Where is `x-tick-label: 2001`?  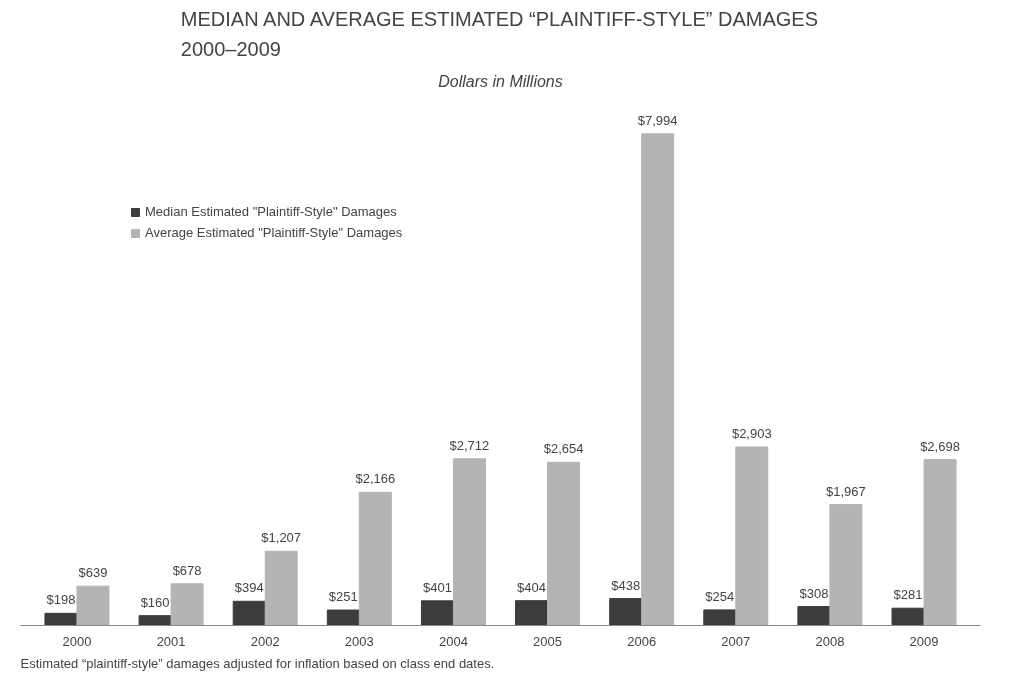
x-tick-label: 2001 is located at coordinates (171, 641).